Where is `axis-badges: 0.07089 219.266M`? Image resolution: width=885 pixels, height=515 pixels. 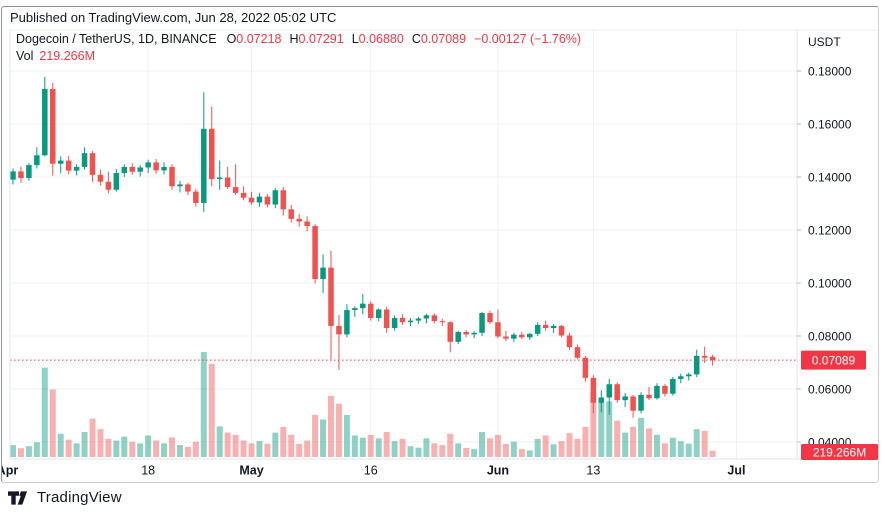 axis-badges: 0.07089 219.266M is located at coordinates (839, 405).